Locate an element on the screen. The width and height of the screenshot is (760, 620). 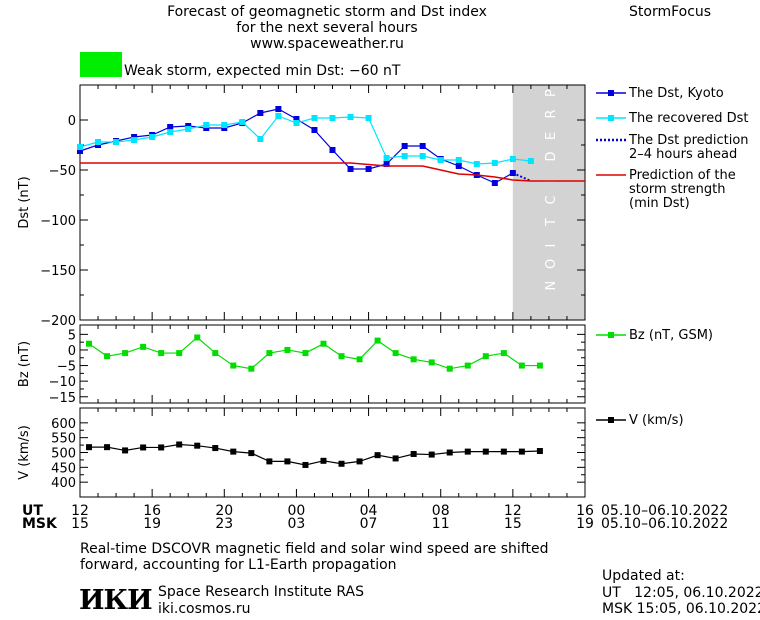
dst-ytick-label: −100 is located at coordinates (58, 221).